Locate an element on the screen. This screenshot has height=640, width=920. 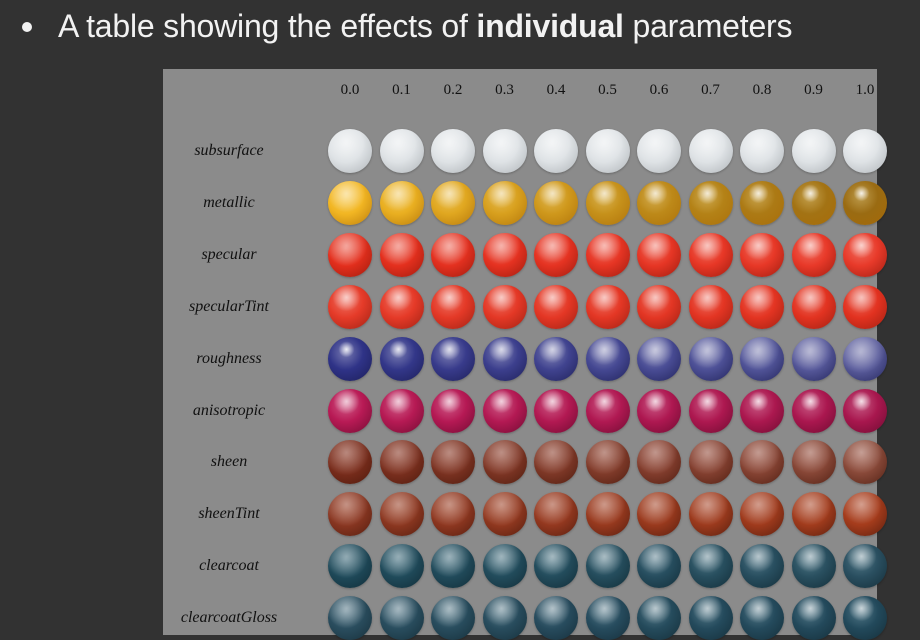
row-label: clearcoatGloss is located at coordinates (229, 618).